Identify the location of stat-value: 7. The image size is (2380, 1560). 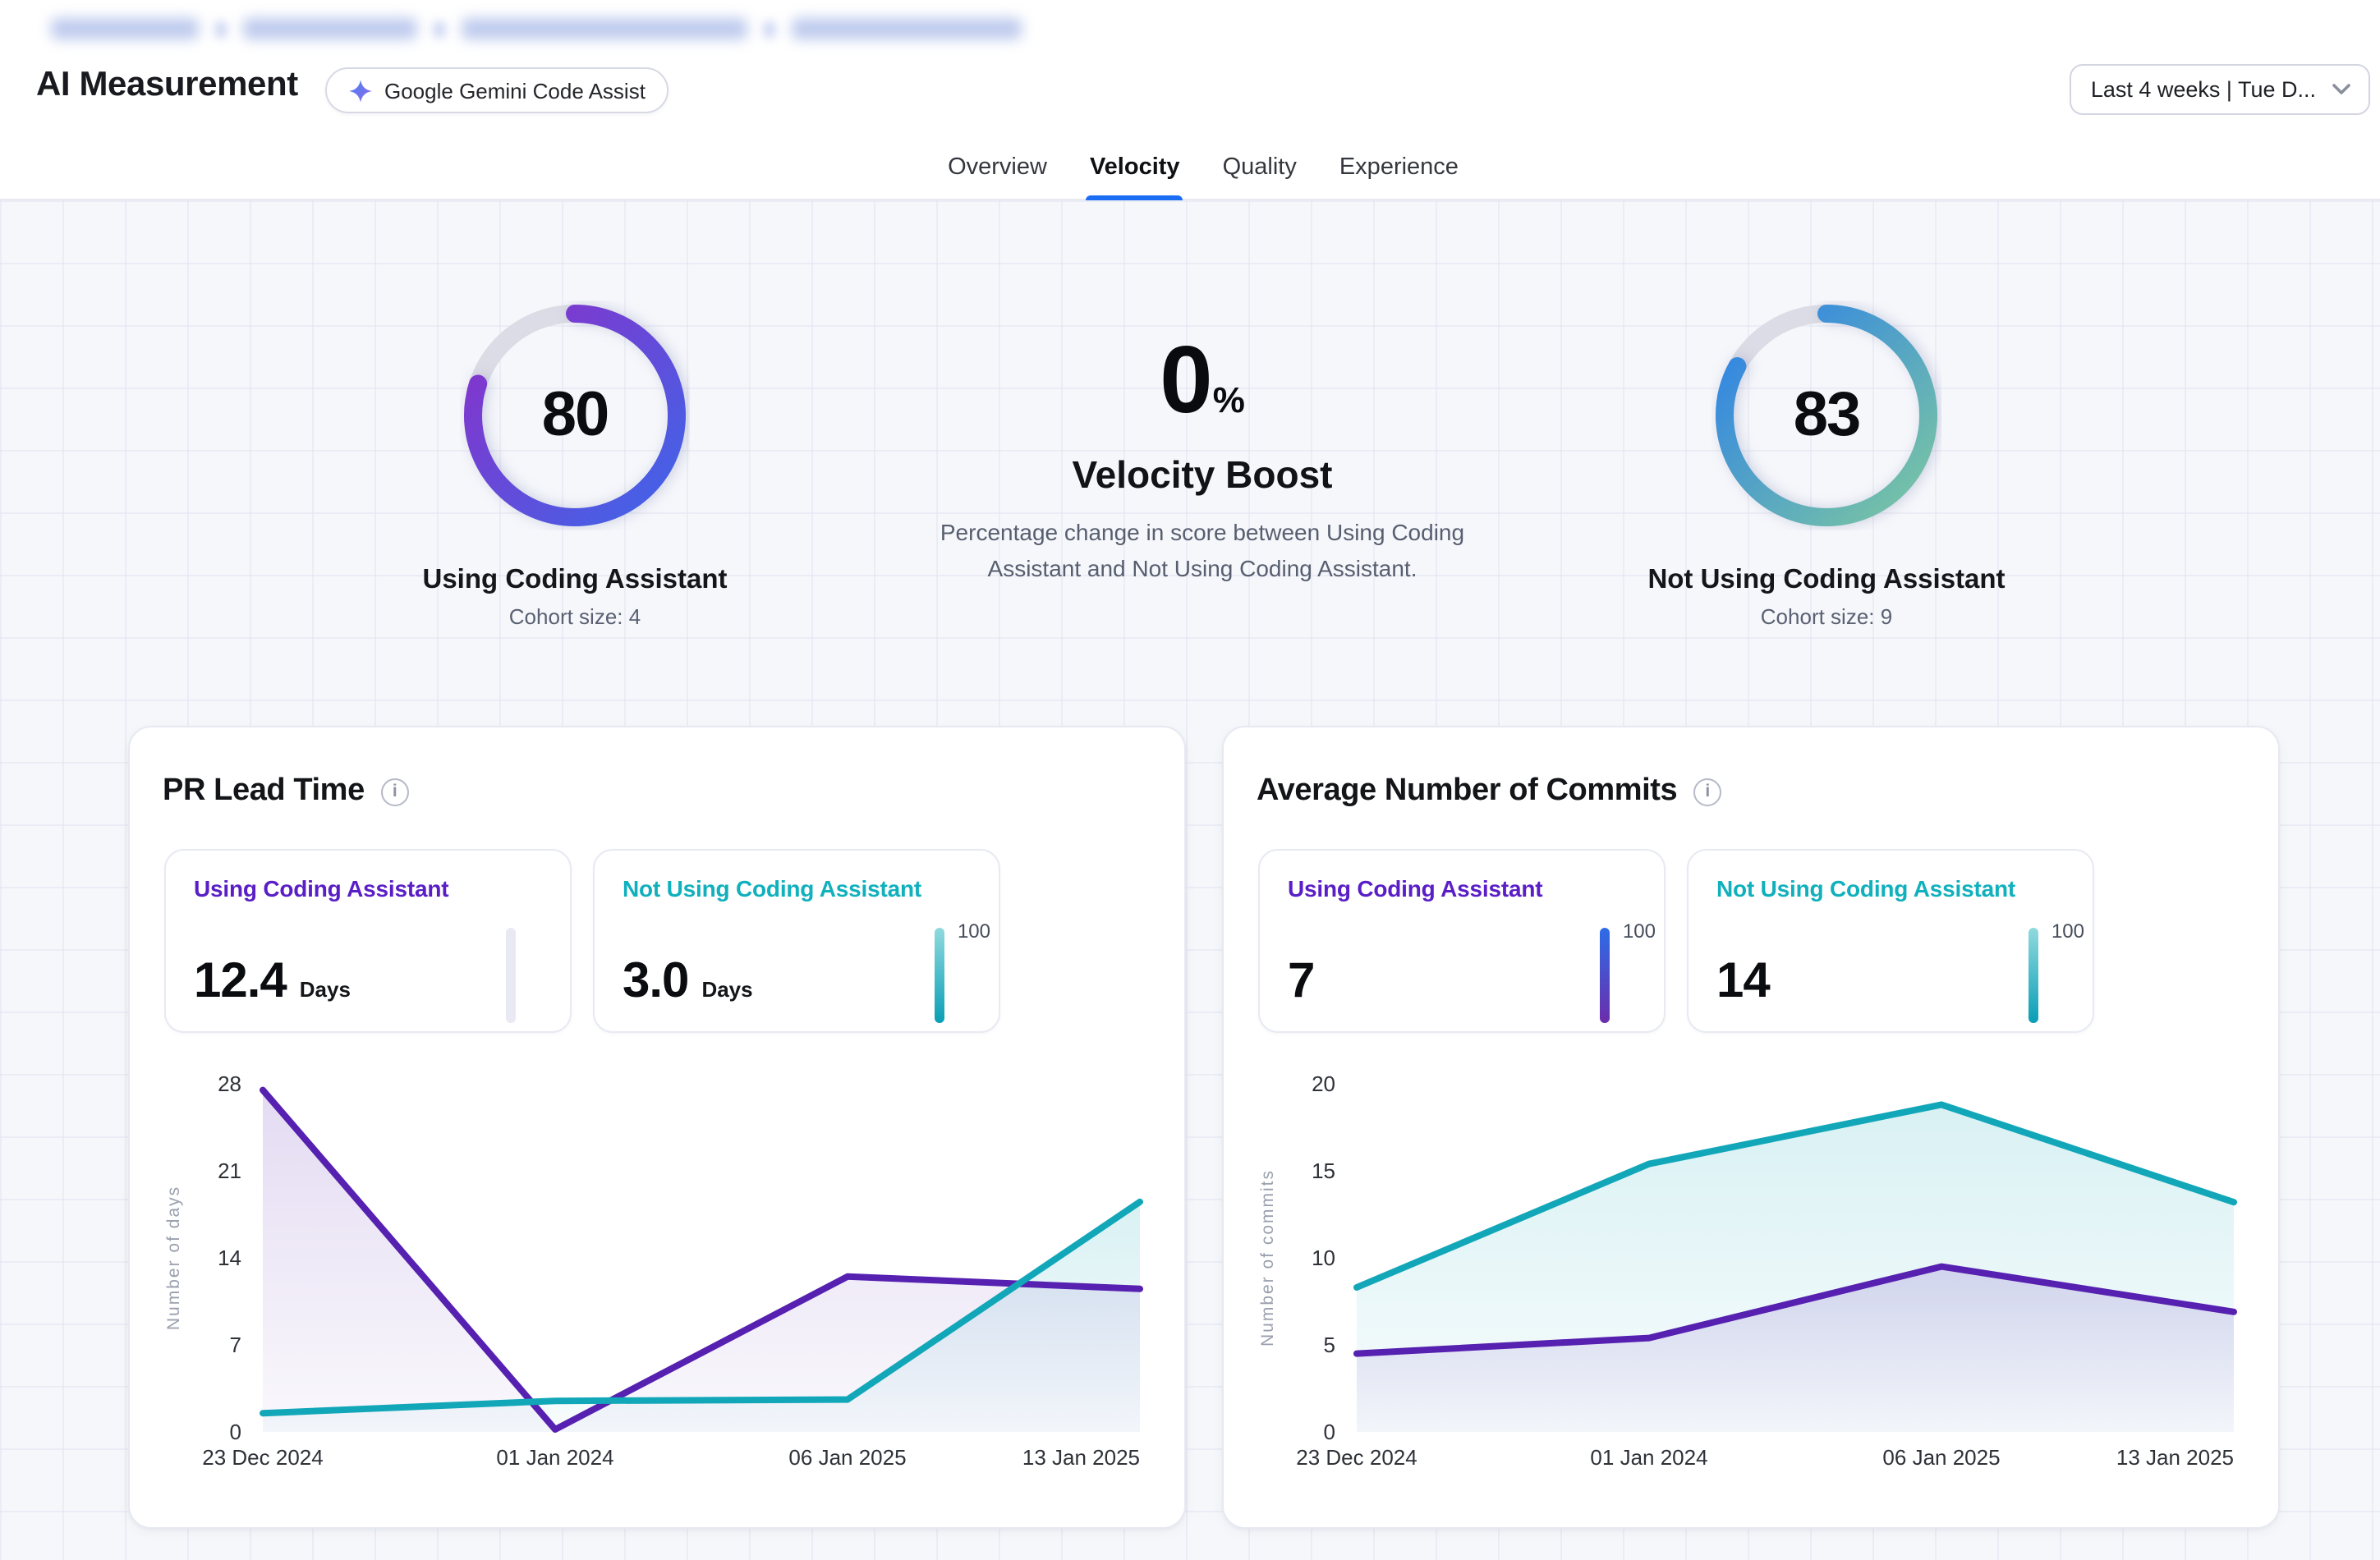
(1301, 981).